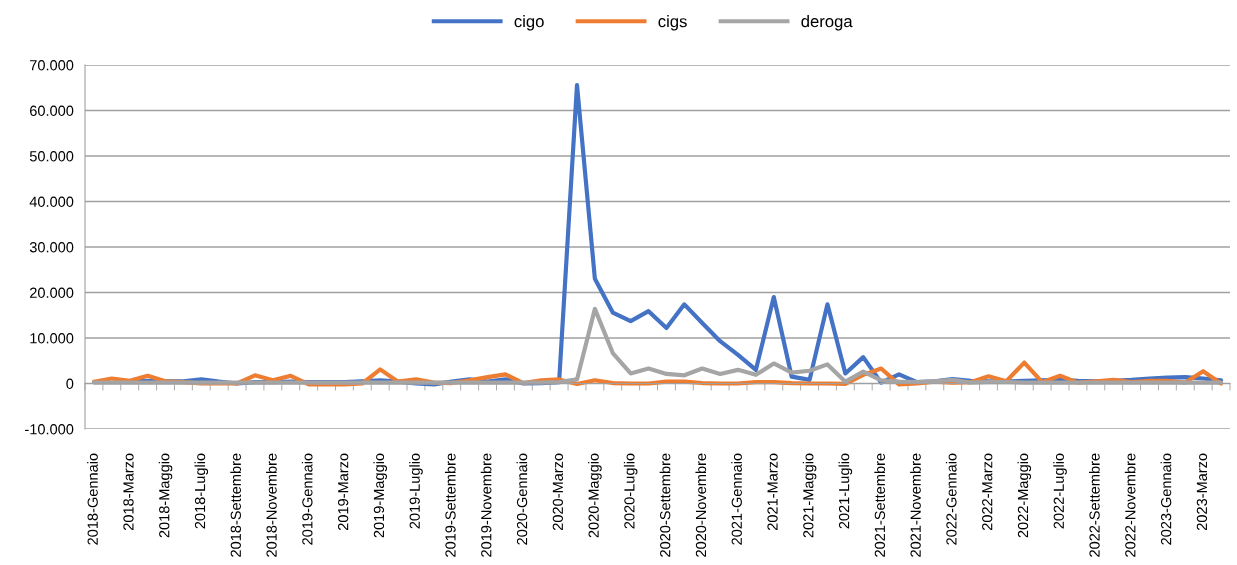  Describe the element at coordinates (52, 292) in the screenshot. I see `y-tick-label: 20.000` at that location.